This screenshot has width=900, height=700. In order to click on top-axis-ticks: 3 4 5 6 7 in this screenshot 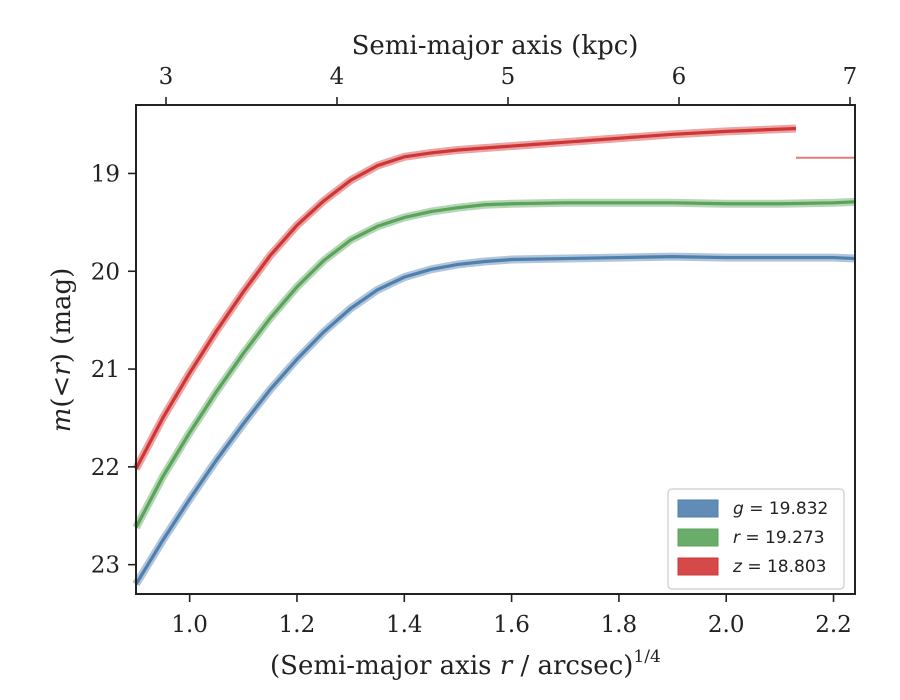, I will do `click(508, 84)`.